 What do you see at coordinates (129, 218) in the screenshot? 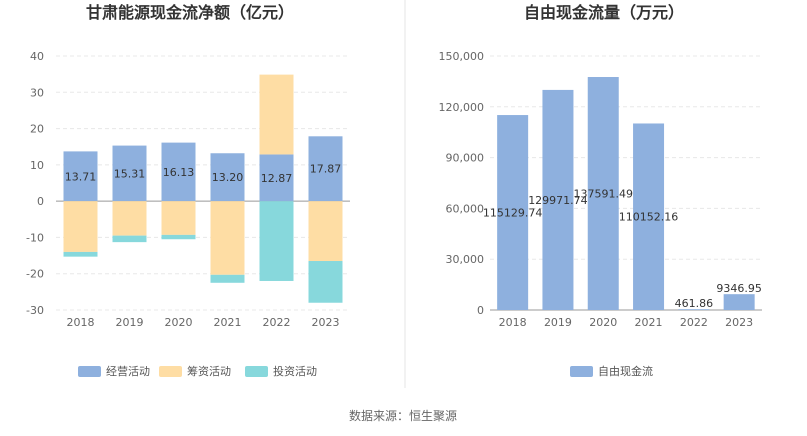
I see `bar-筹资活动-2019` at bounding box center [129, 218].